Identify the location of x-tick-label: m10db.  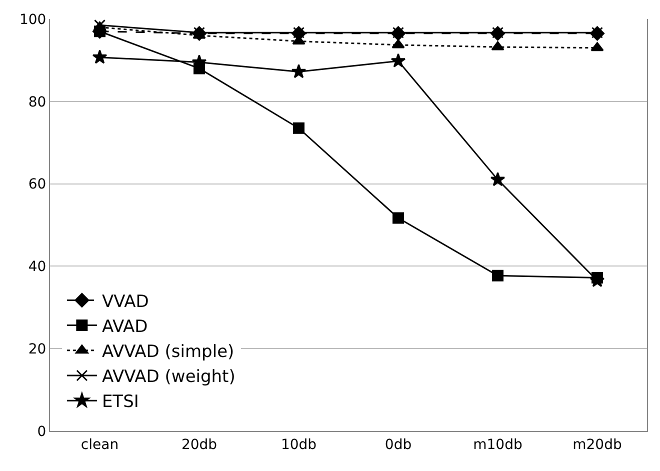
(497, 444).